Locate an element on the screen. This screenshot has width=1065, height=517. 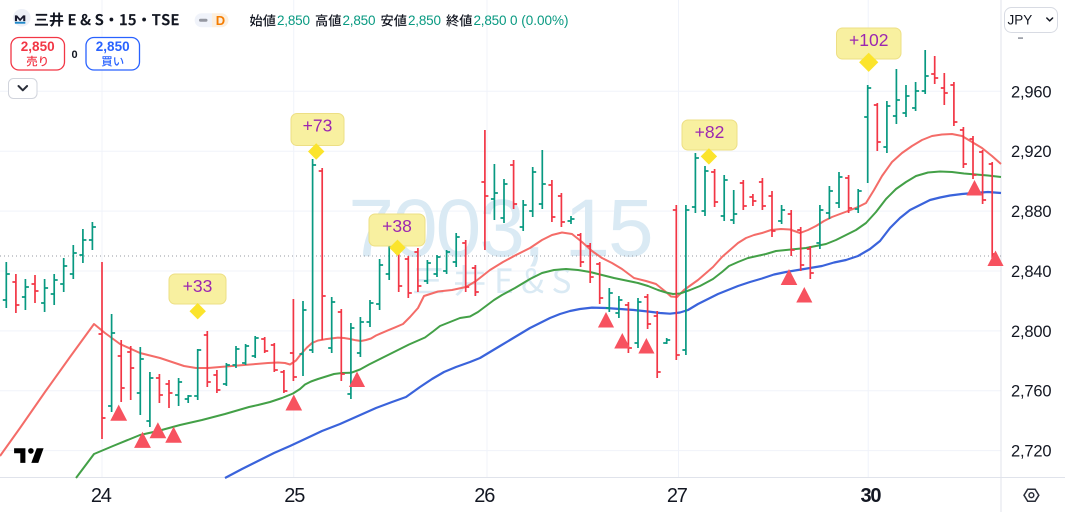
svg-text: 2,880 is located at coordinates (1031, 212).